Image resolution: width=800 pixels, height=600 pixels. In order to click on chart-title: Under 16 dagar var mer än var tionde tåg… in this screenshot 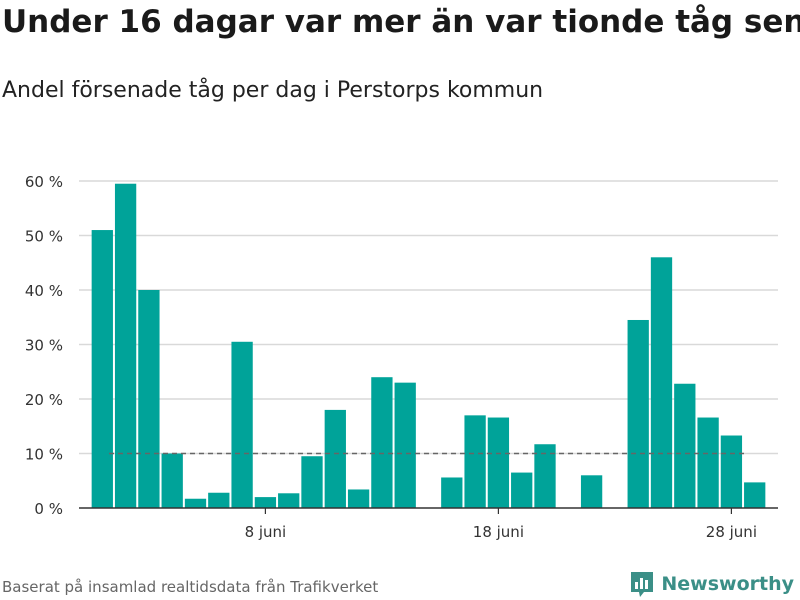, I will do `click(401, 22)`.